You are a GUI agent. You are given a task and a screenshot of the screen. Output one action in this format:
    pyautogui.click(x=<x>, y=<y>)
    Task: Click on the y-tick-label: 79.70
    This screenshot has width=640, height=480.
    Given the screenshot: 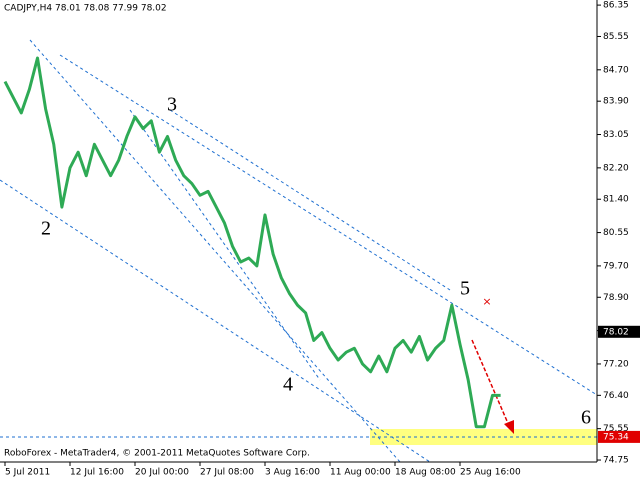 What is the action you would take?
    pyautogui.click(x=616, y=266)
    